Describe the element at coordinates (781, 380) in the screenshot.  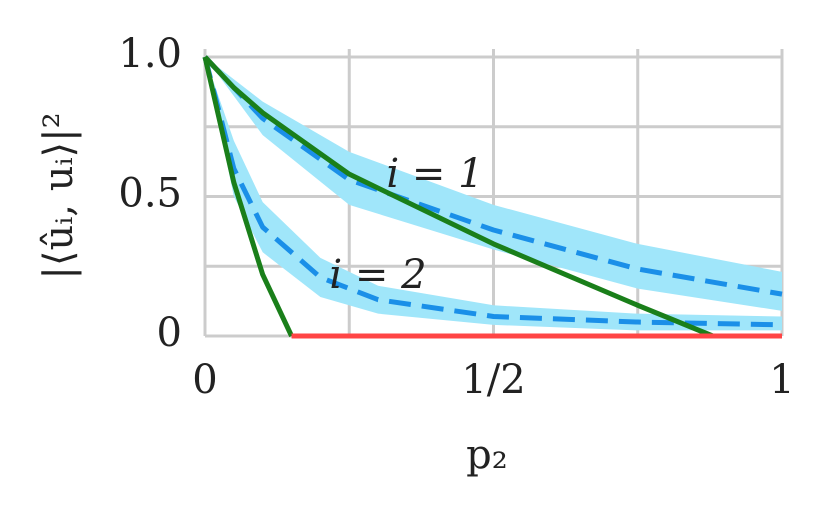
I see `x-tick-label: 1` at that location.